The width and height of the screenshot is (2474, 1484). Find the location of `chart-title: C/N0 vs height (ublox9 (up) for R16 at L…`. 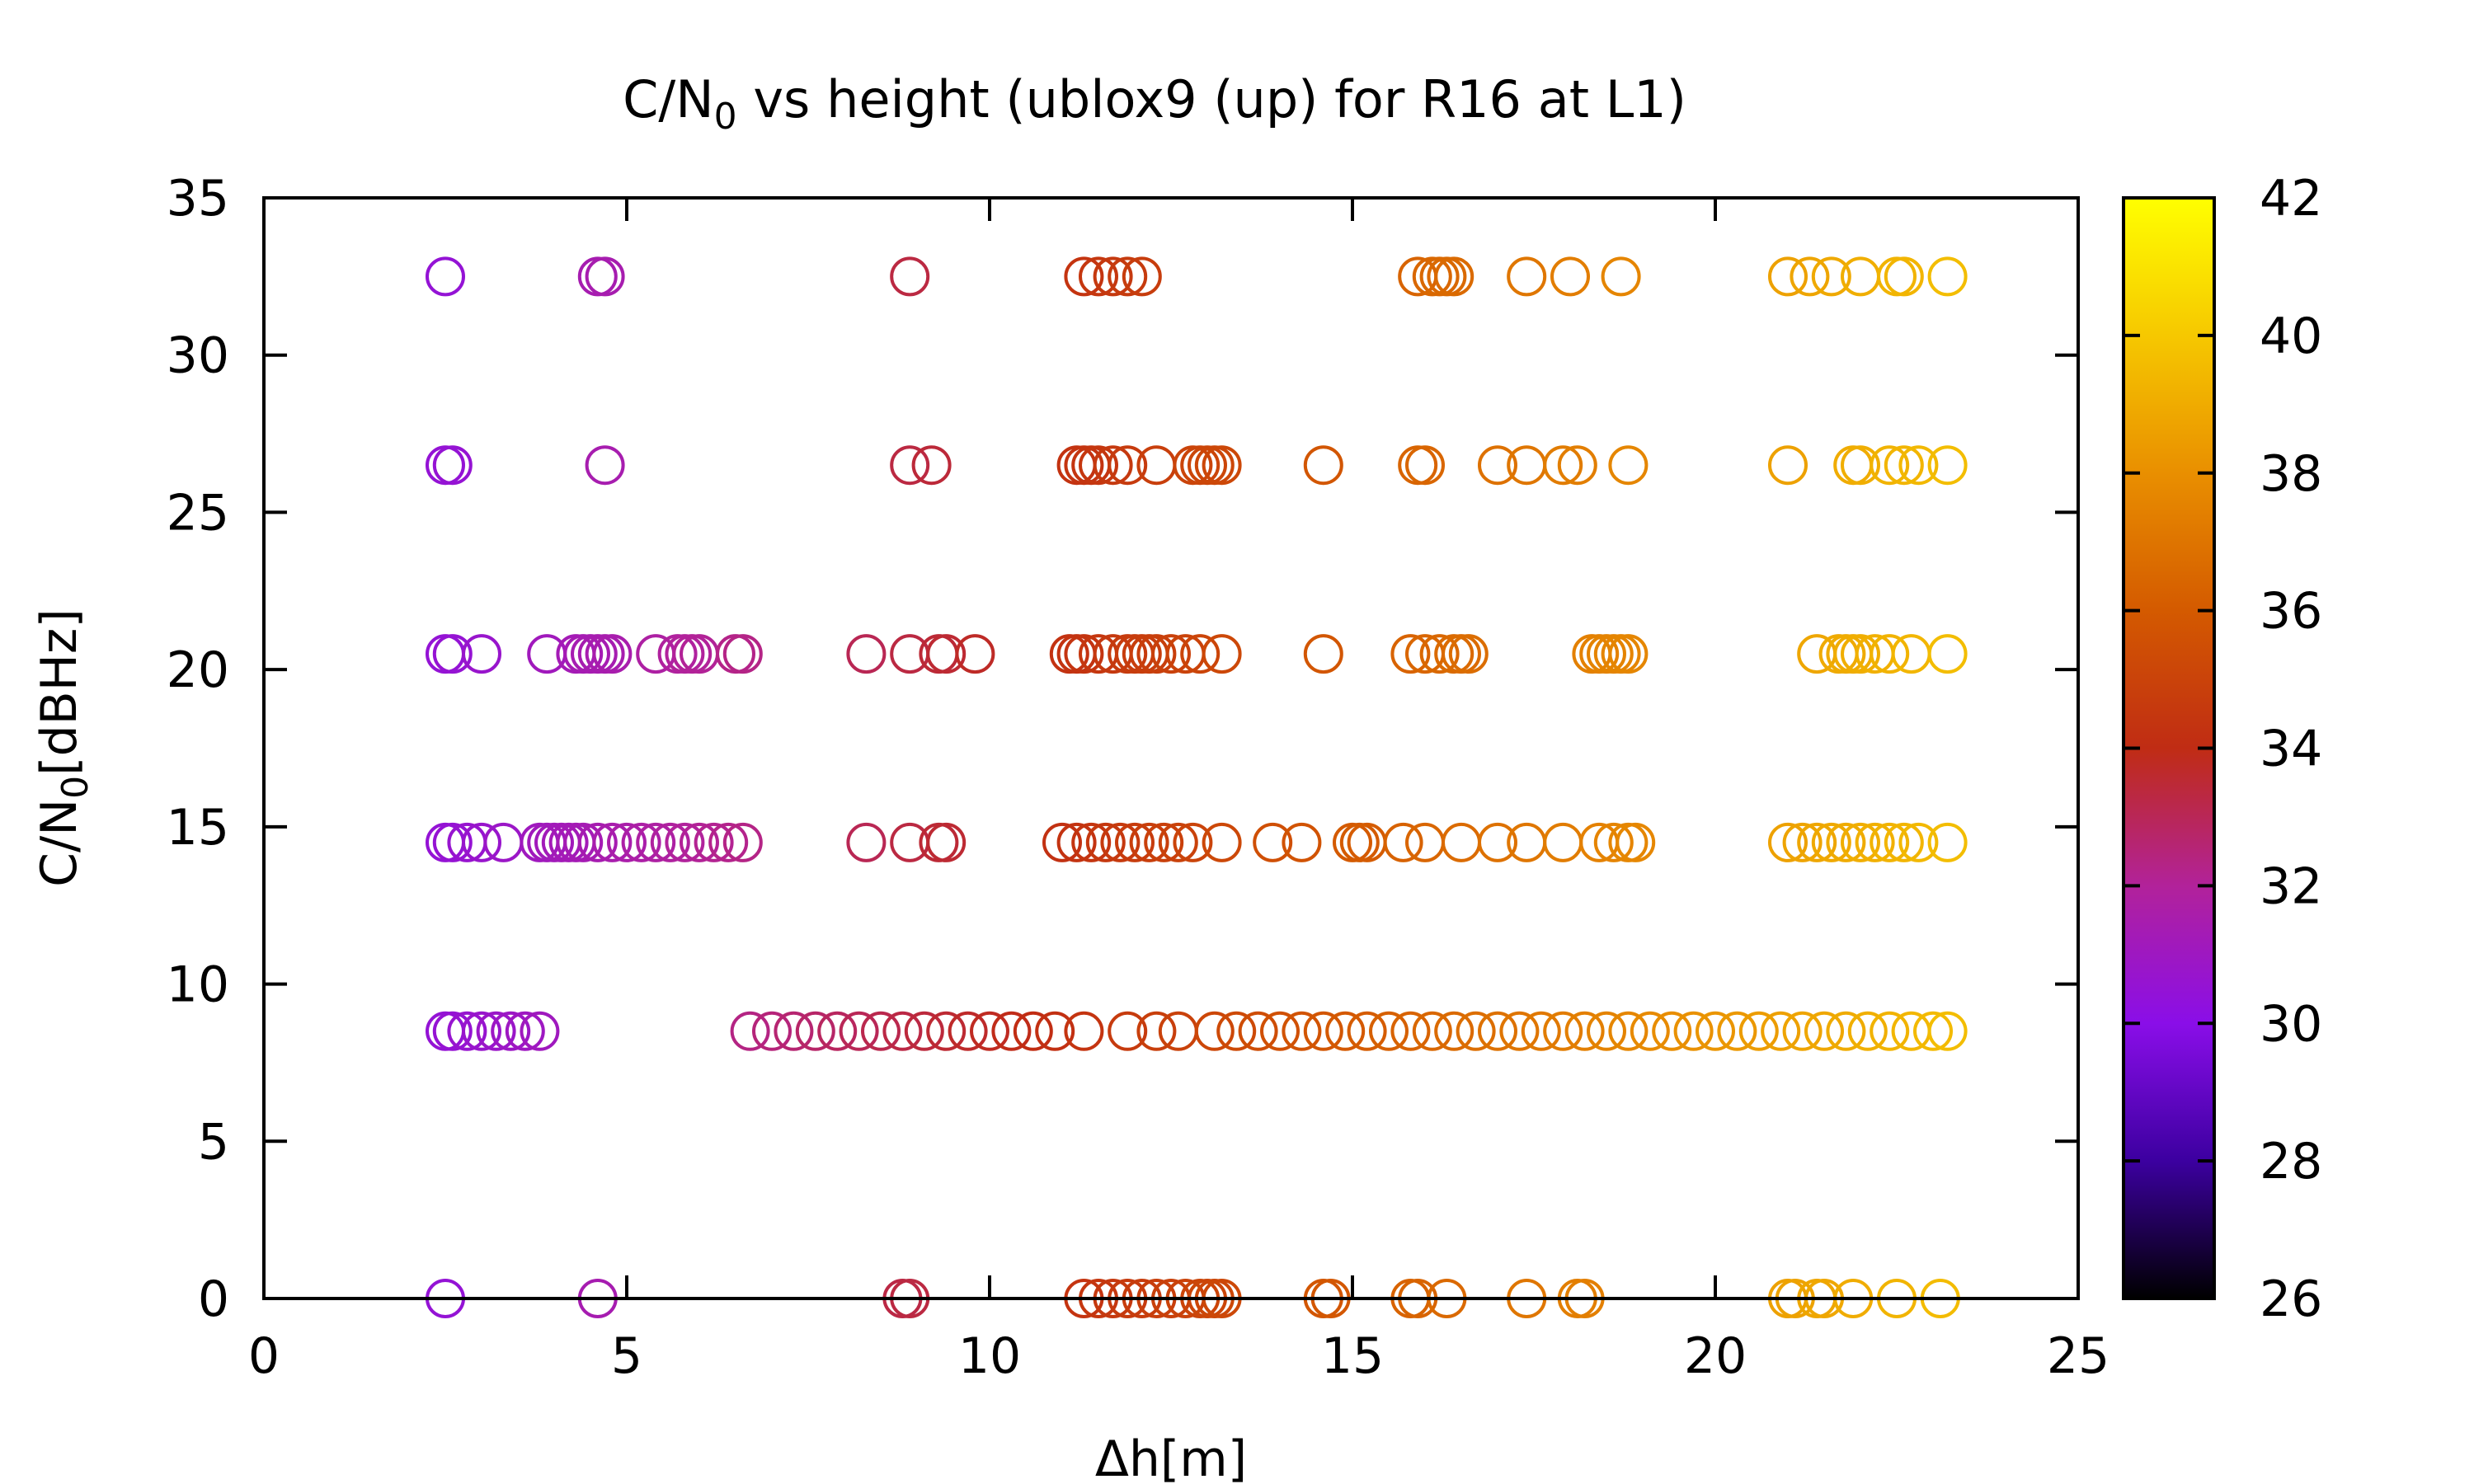

chart-title: C/N0 vs height (ublox9 (up) for R16 at L… is located at coordinates (1154, 103).